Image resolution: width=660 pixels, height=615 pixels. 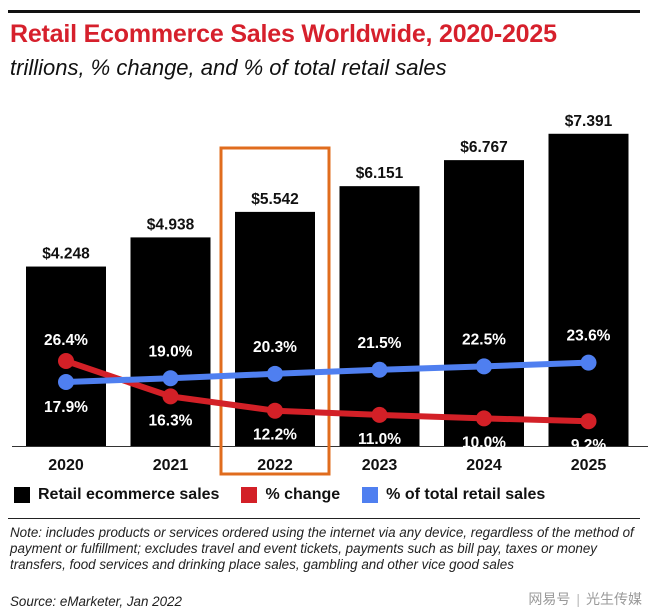 What do you see at coordinates (66, 382) in the screenshot?
I see `pct-share-point-2020` at bounding box center [66, 382].